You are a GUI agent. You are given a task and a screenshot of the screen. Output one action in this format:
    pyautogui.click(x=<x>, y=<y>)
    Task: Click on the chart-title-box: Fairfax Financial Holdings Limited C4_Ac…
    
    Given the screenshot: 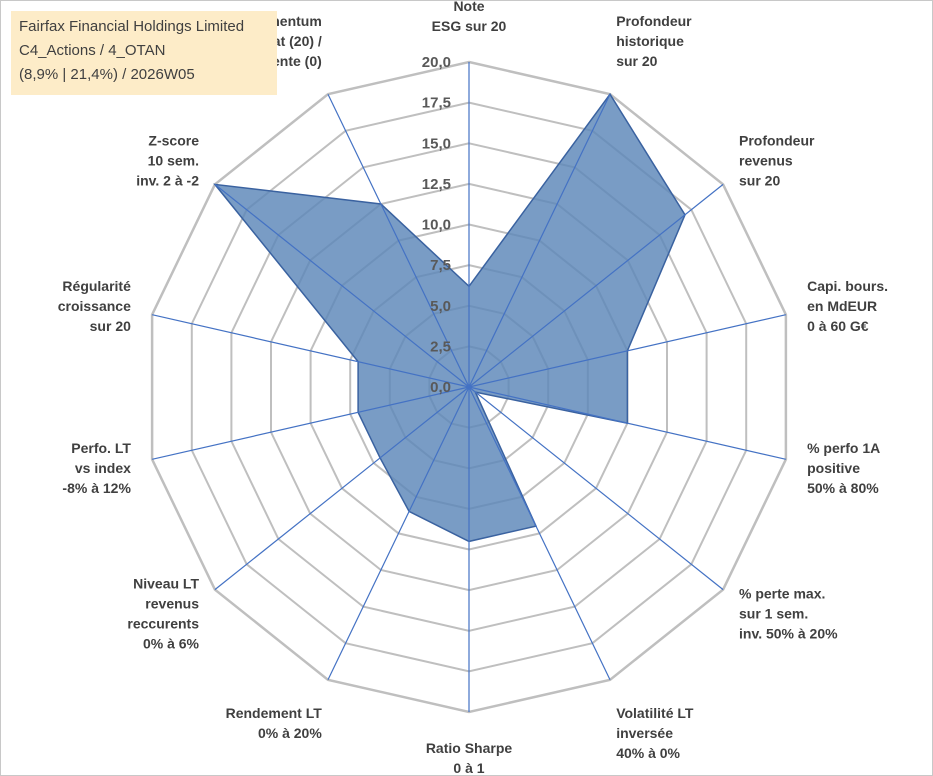 What is the action you would take?
    pyautogui.click(x=144, y=53)
    